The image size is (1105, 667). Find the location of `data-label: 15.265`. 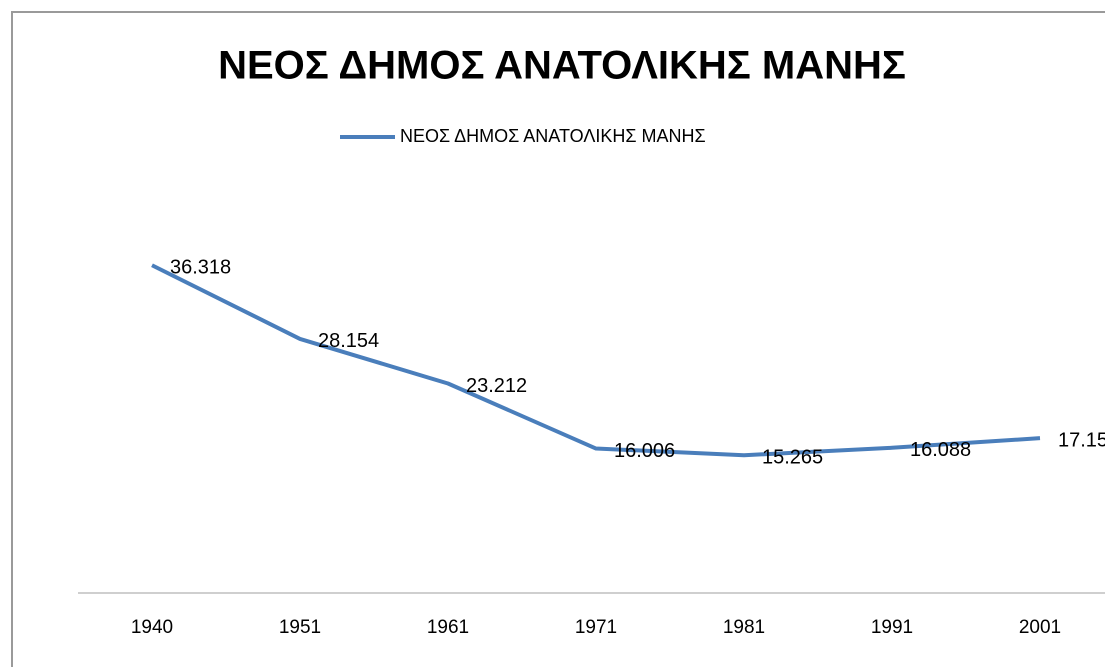

data-label: 15.265 is located at coordinates (792, 458).